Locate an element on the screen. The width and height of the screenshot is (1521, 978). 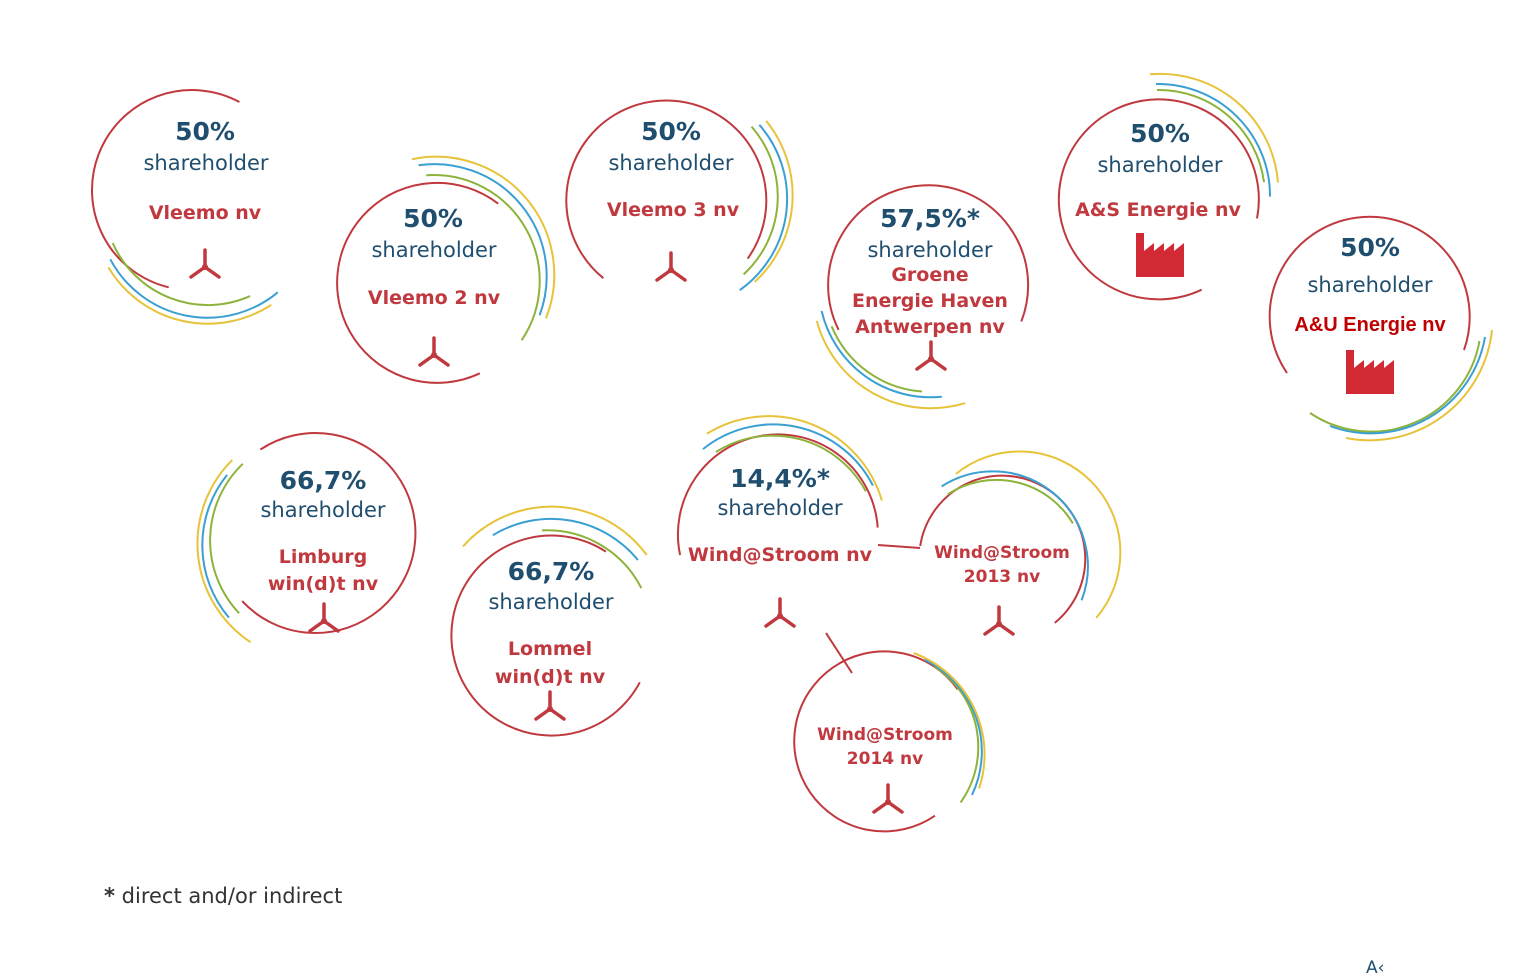
entity-au-energie: 50% shareholder A&U Energie nv is located at coordinates (1380, 328).